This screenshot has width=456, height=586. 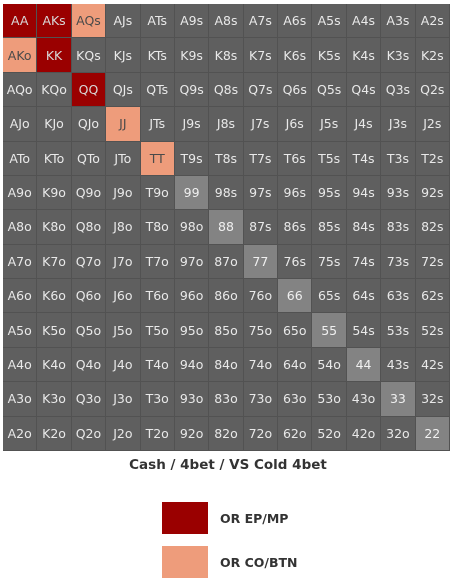 I want to click on hand-cell-75s: 75s, so click(x=329, y=262).